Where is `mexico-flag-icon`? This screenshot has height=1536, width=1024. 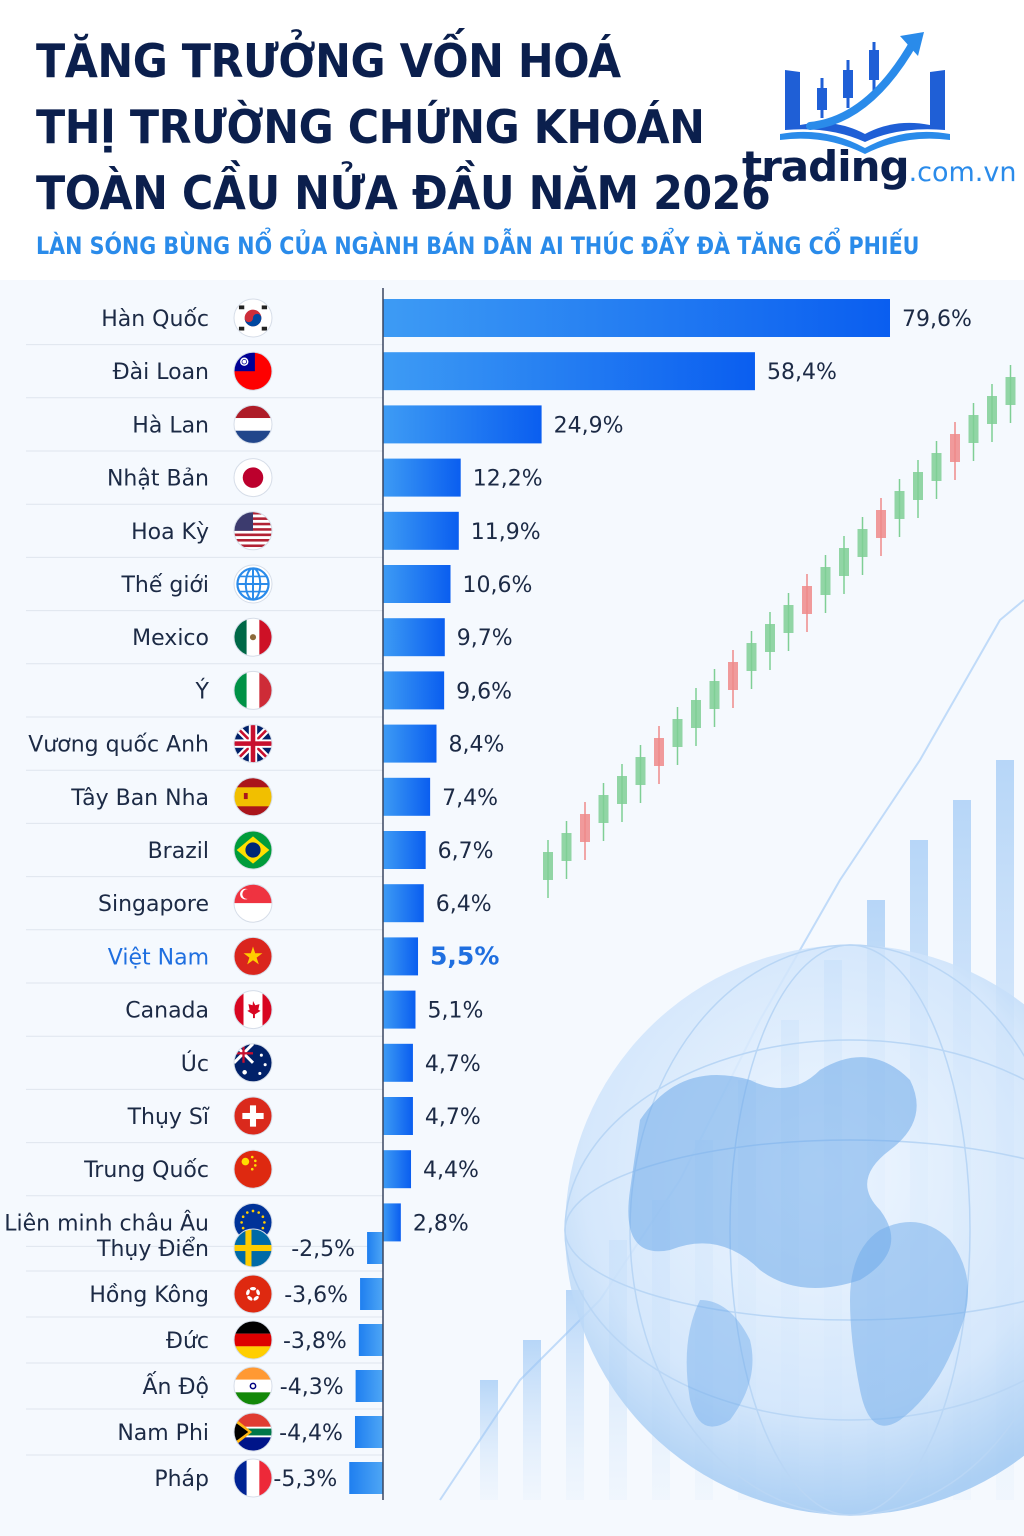 mexico-flag-icon is located at coordinates (253, 637).